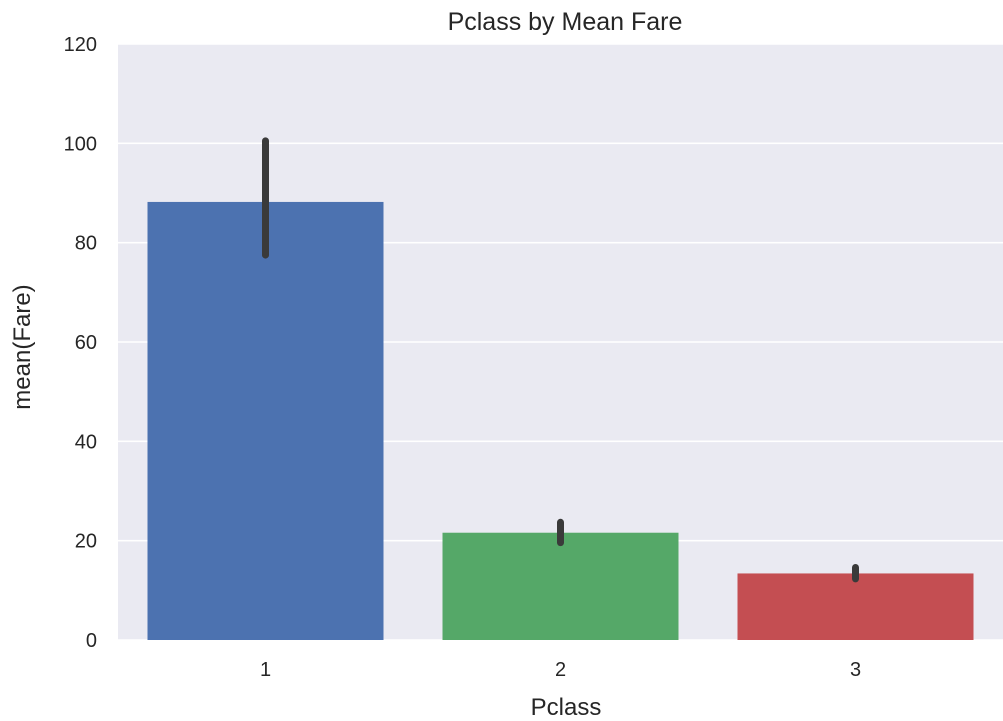 The height and width of the screenshot is (721, 1003). Describe the element at coordinates (855, 670) in the screenshot. I see `x-tick-label: 3` at that location.